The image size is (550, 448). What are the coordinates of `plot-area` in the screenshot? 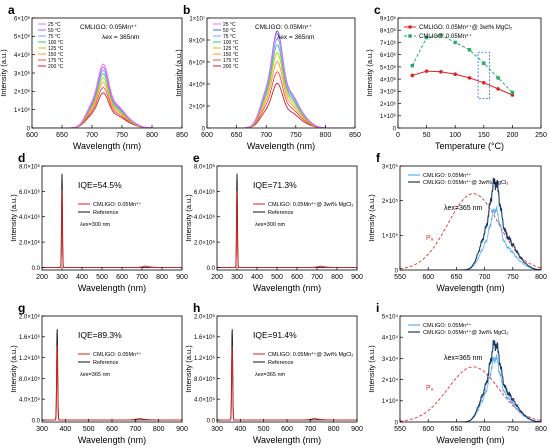 It's located at (470, 380).